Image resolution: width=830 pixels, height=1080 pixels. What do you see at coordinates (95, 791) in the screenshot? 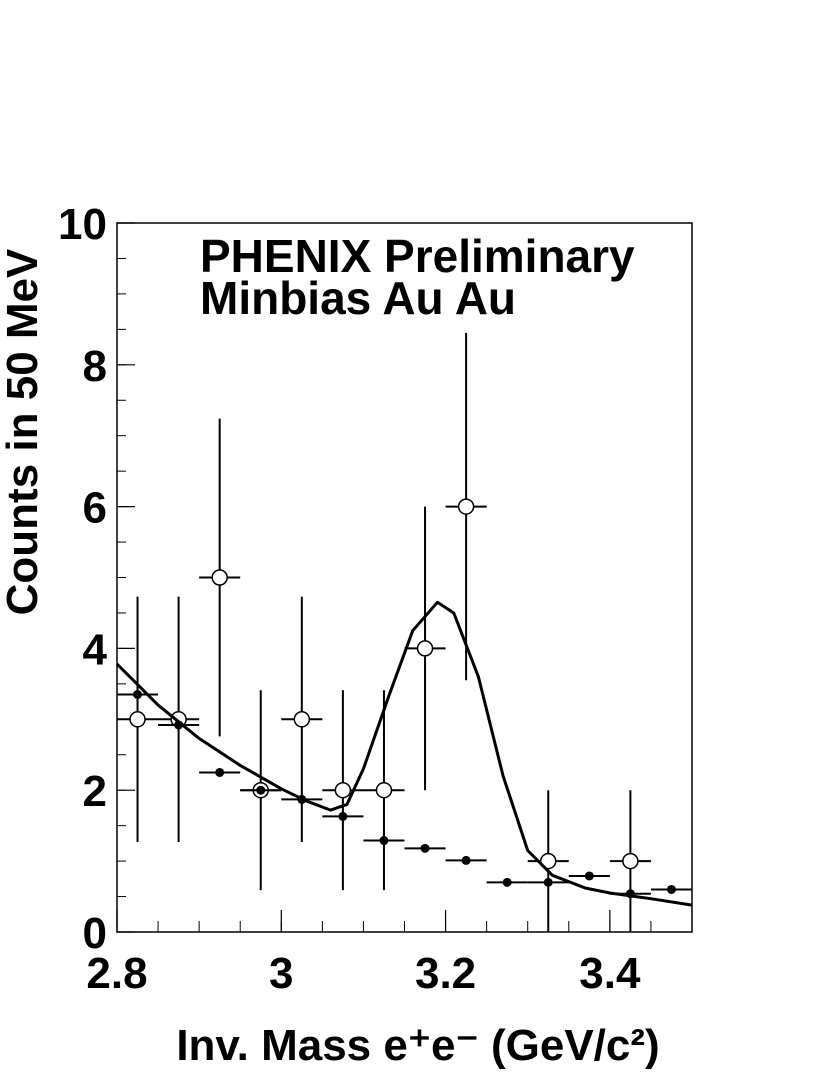
I see `y-tick-label: 2` at bounding box center [95, 791].